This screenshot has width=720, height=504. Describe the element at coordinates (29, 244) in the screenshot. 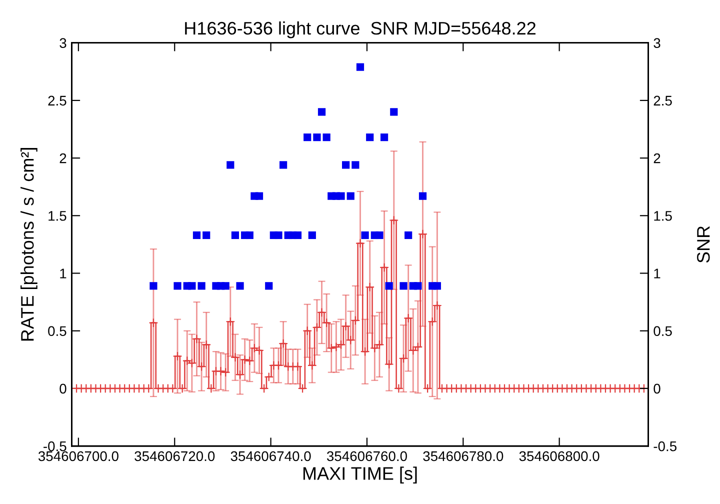

I see `y-axis-title: RATE [photons / s / cm²]` at that location.